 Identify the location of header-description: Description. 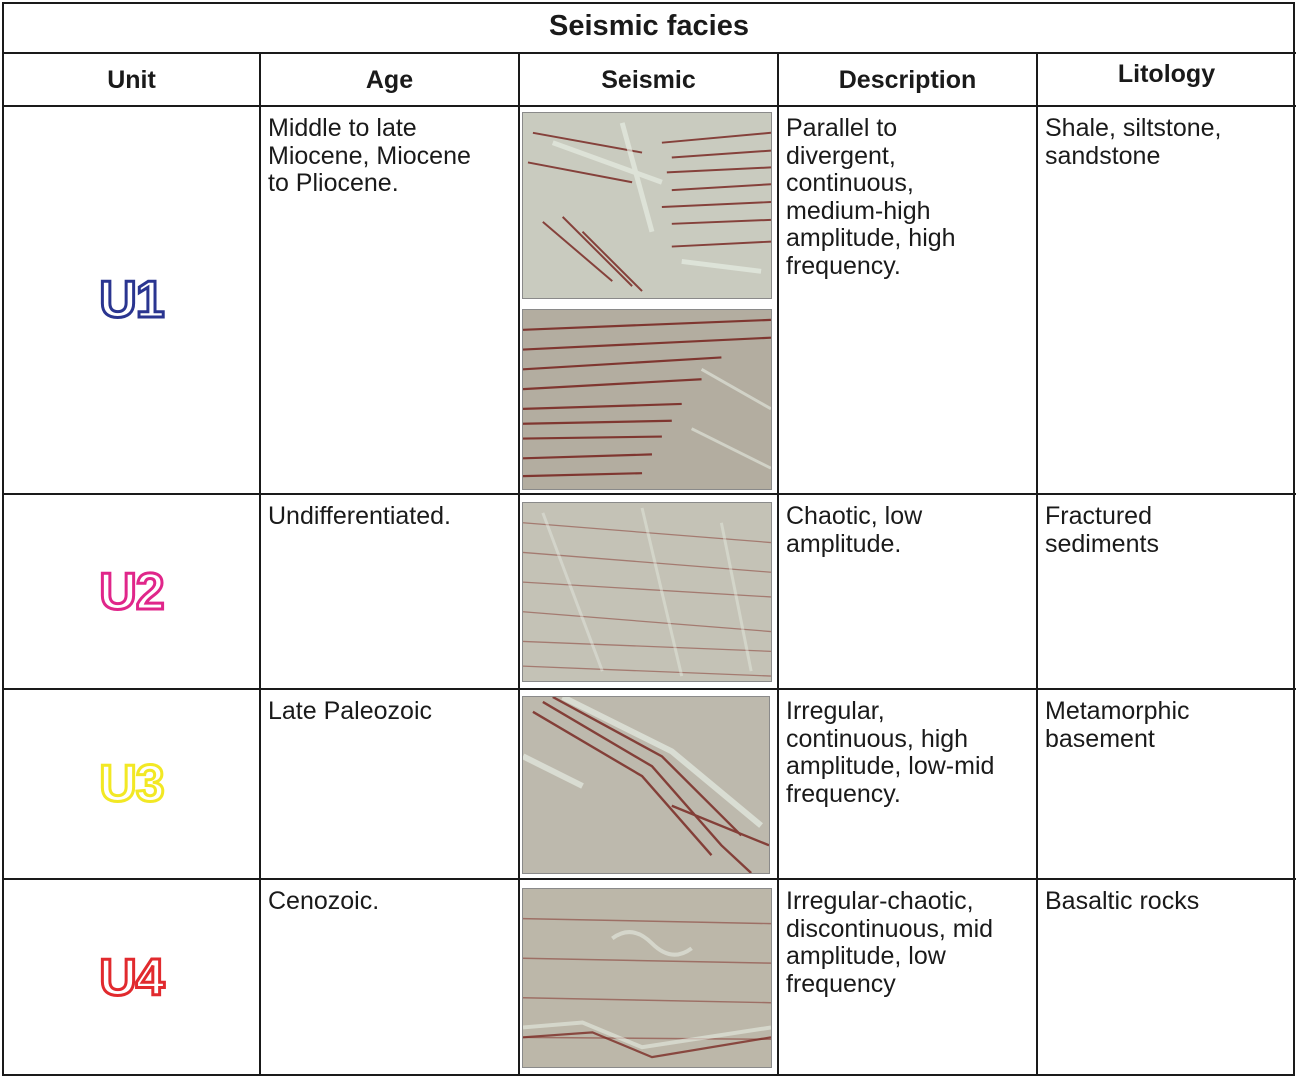
(907, 79).